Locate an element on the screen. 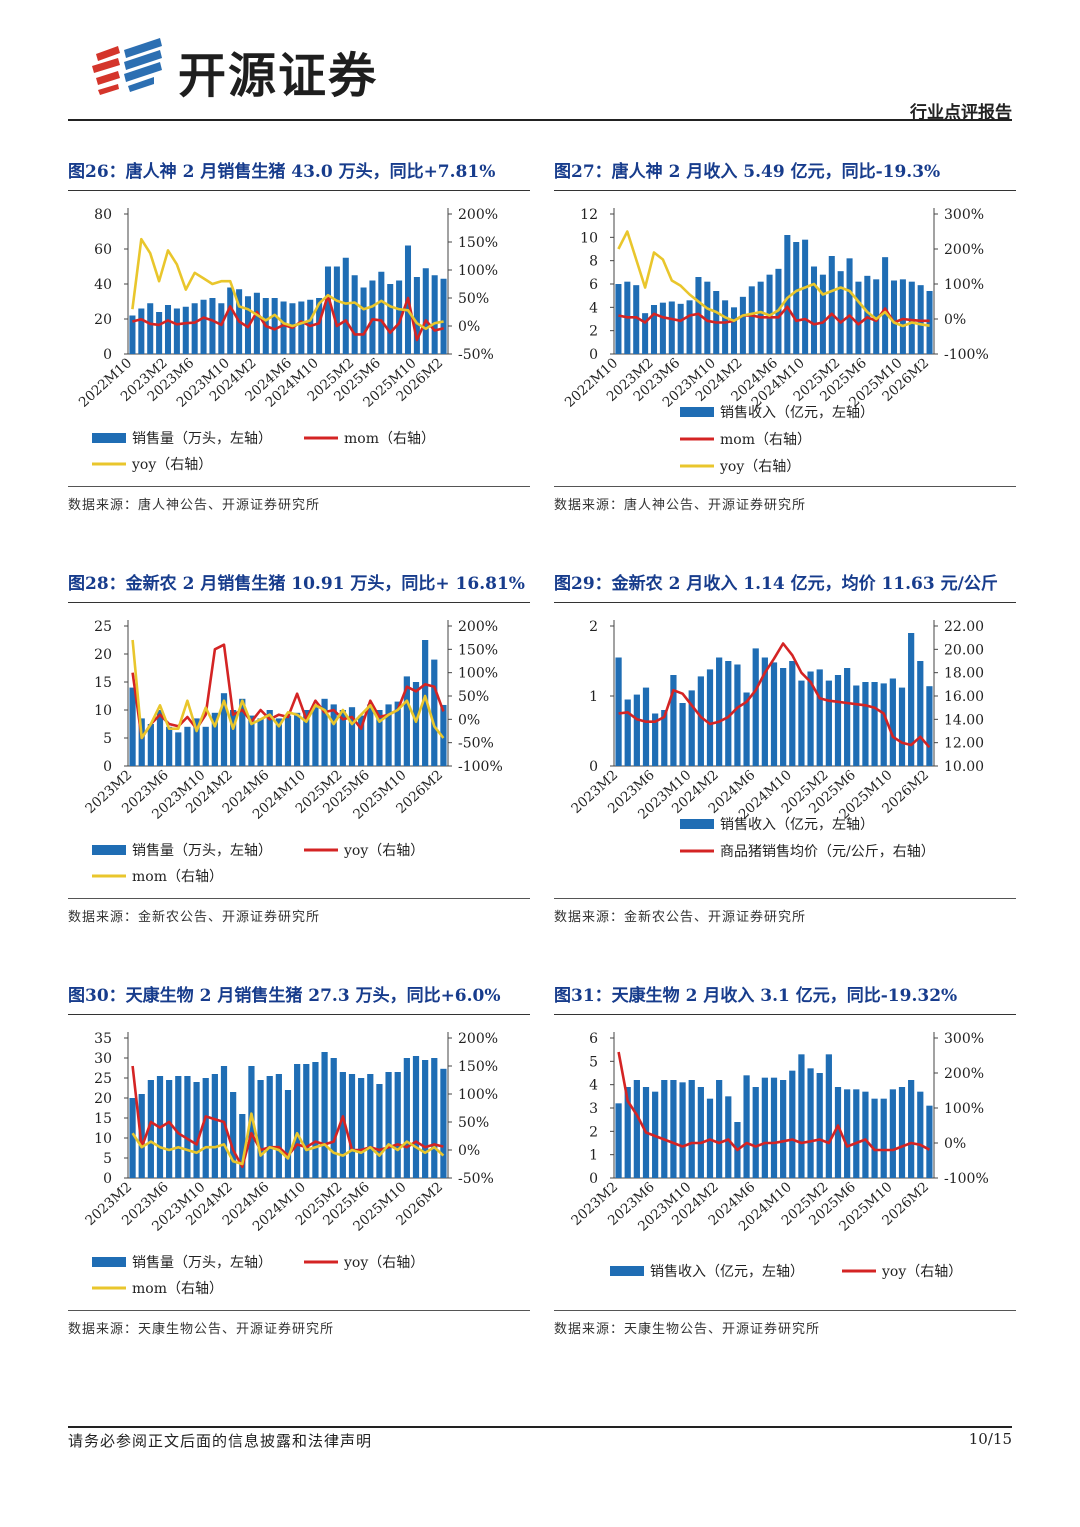 Image resolution: width=1080 pixels, height=1527 pixels. left-tick-label: 1 is located at coordinates (593, 1156).